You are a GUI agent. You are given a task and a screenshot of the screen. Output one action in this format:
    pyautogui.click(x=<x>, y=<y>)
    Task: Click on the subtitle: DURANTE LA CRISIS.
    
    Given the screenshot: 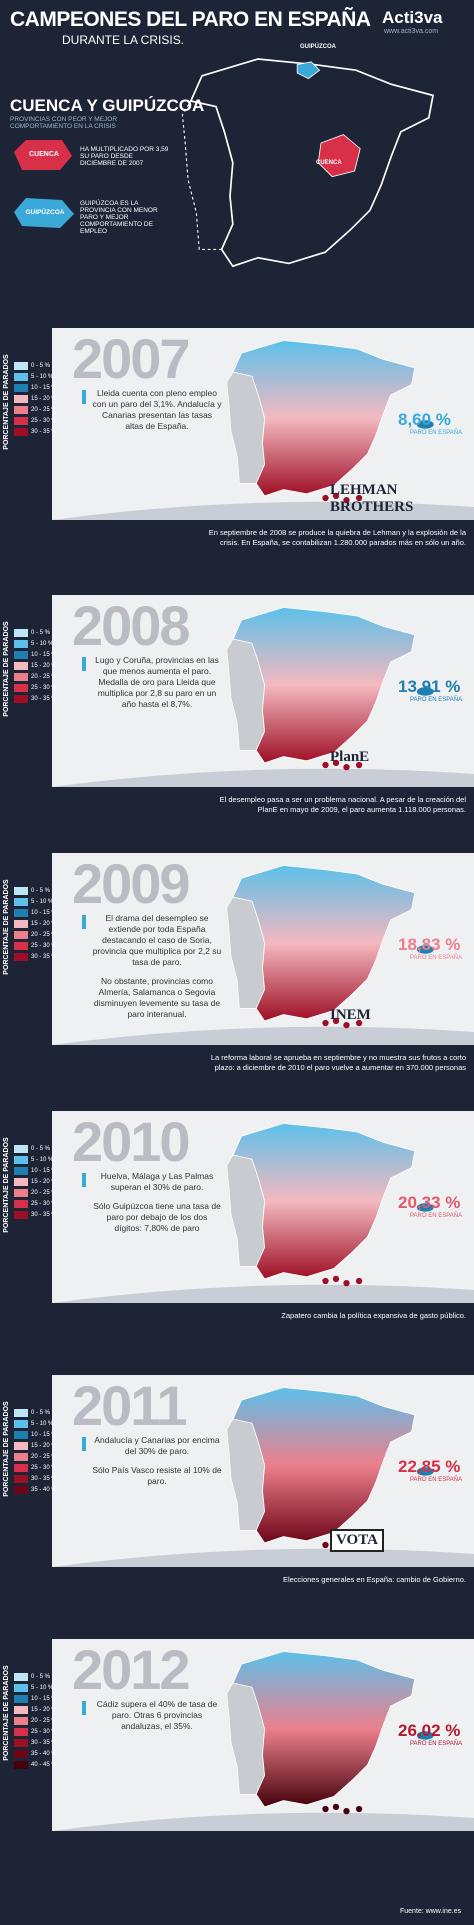 What is the action you would take?
    pyautogui.click(x=123, y=40)
    